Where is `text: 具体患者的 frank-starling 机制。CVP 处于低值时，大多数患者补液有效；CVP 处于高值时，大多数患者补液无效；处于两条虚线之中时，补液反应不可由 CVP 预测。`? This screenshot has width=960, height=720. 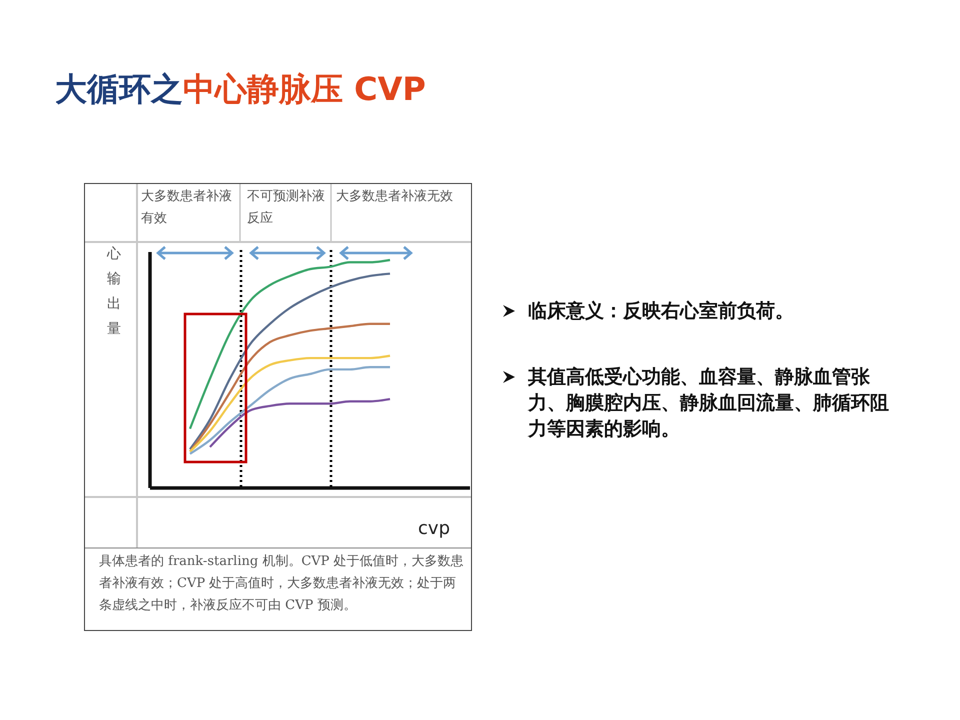 text: 具体患者的 frank-starling 机制。CVP 处于低值时，大多数患者补液有效；CVP 处于高值时，大多数患者补液无效；处于两条虚线之中时，补液反应不可由 CVP 预测。 is located at coordinates (282, 584).